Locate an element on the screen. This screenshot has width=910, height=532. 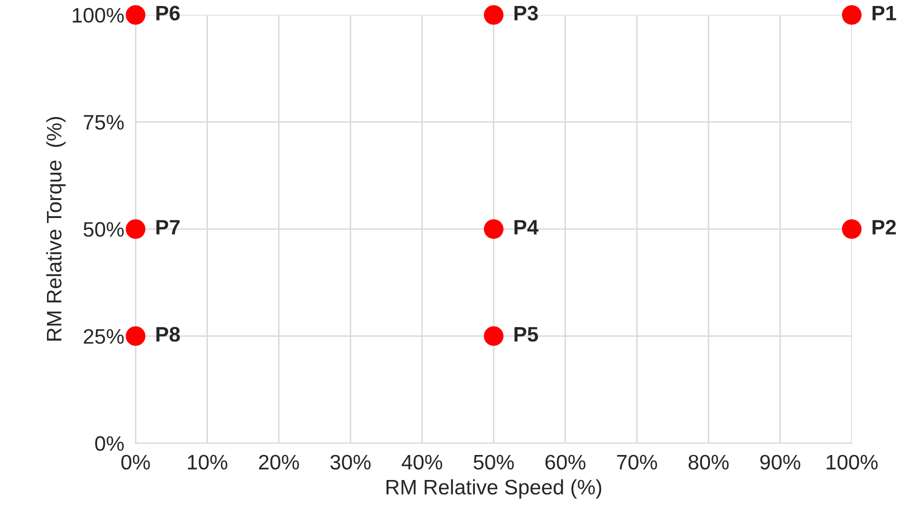
x-tick-label: 20% is located at coordinates (279, 462).